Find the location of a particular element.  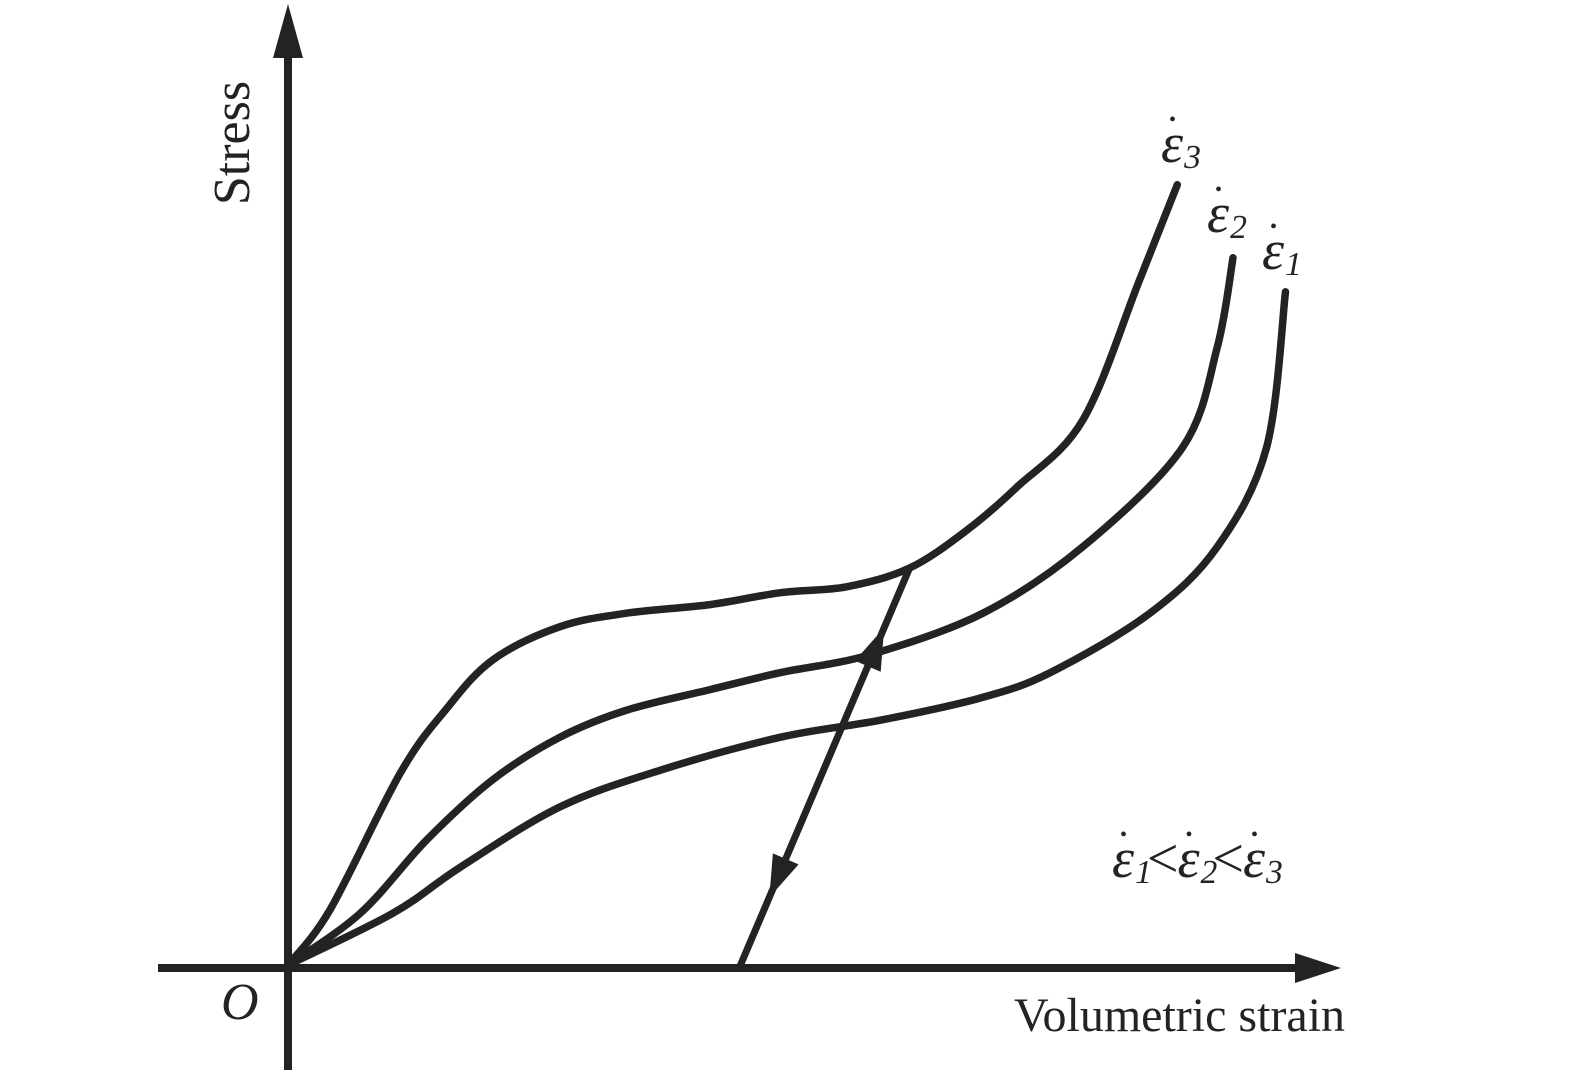

double-arrow-head-down-icon is located at coordinates (784, 875).